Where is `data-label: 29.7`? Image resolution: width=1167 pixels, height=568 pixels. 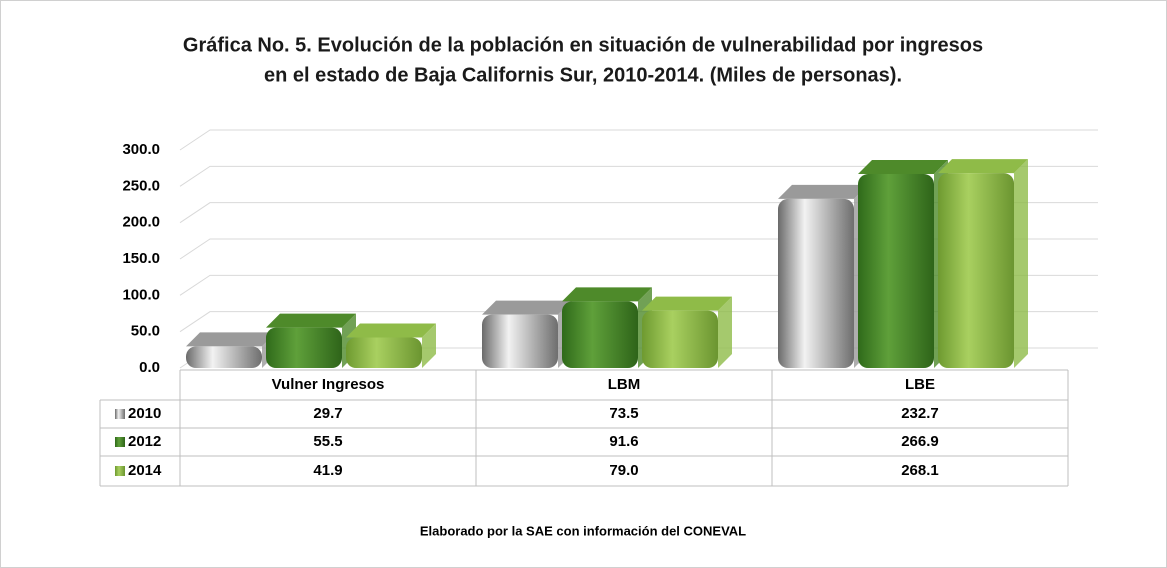 data-label: 29.7 is located at coordinates (327, 413).